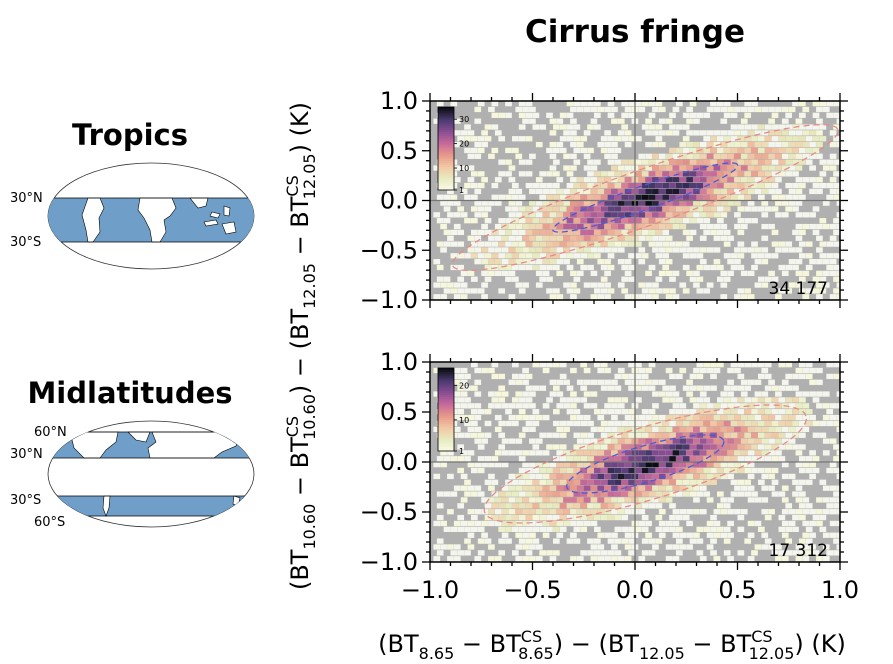  I want to click on y-tick-label: 1.0, so click(399, 362).